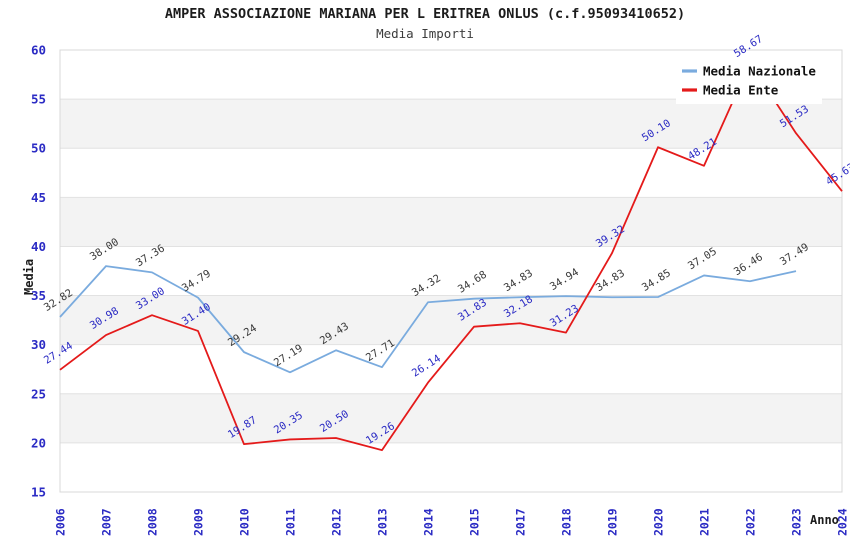 The image size is (850, 550). Describe the element at coordinates (29, 277) in the screenshot. I see `y-axis-title: Media` at that location.